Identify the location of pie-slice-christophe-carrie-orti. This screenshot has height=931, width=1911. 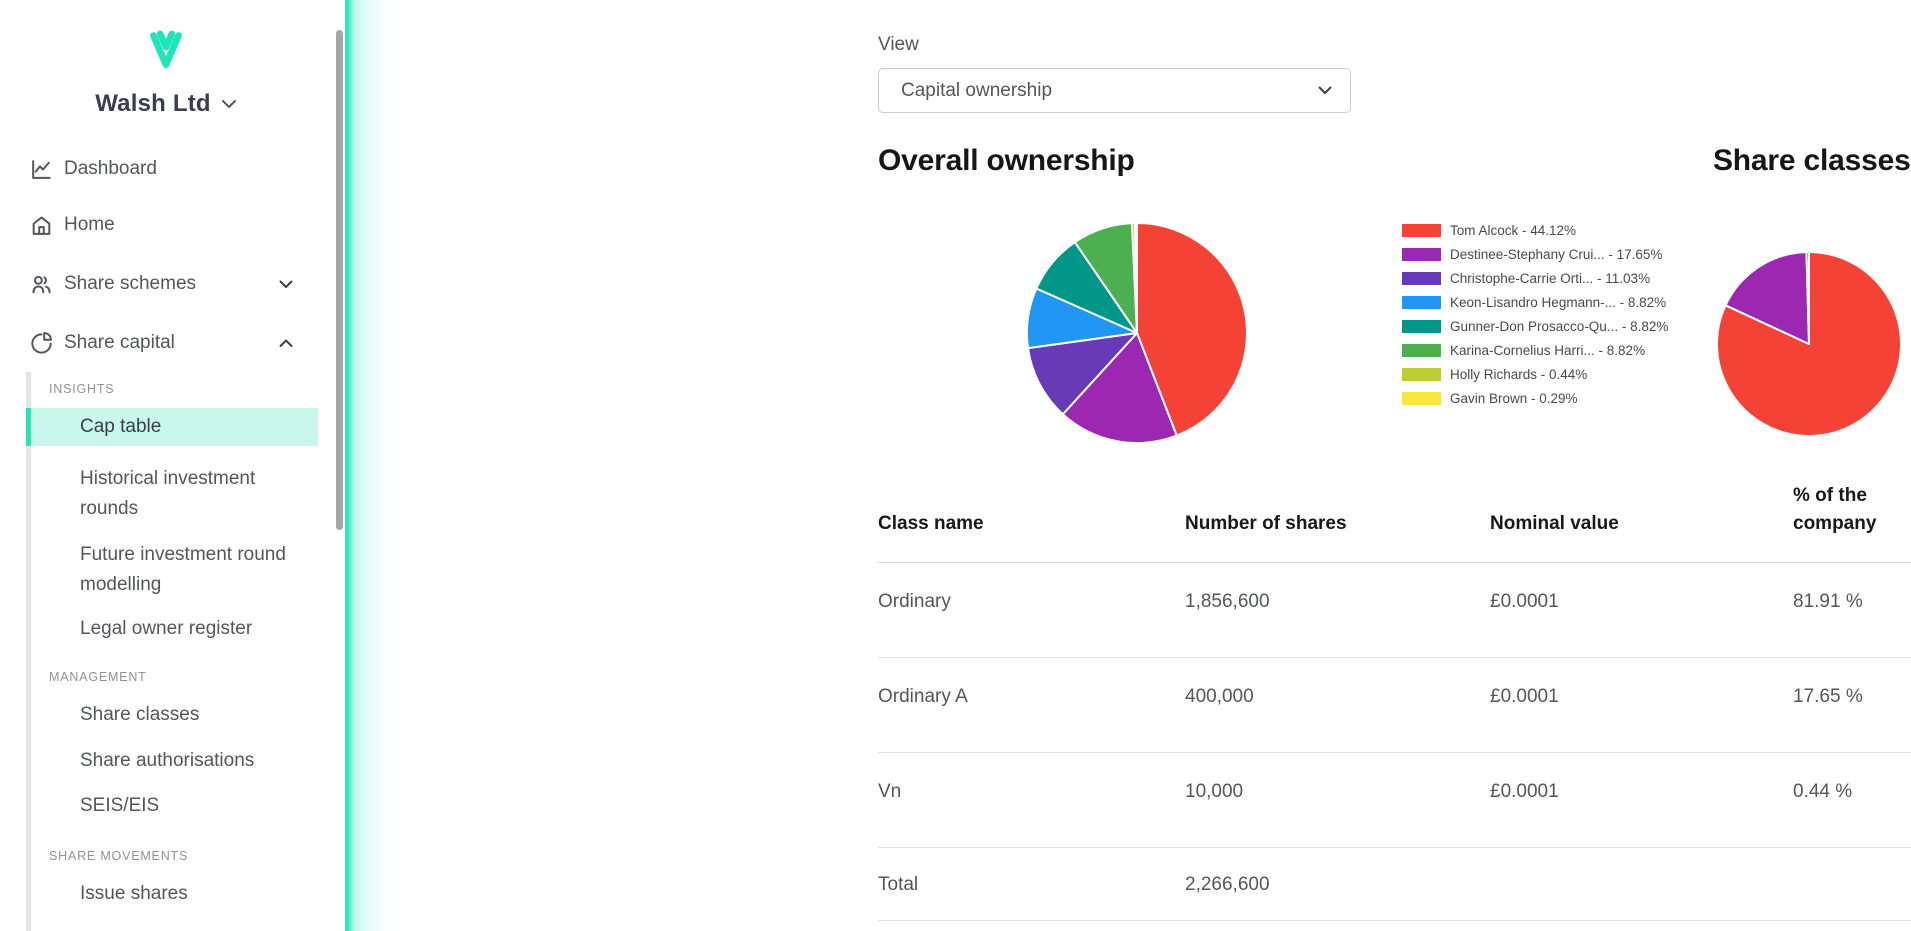
(1082, 374).